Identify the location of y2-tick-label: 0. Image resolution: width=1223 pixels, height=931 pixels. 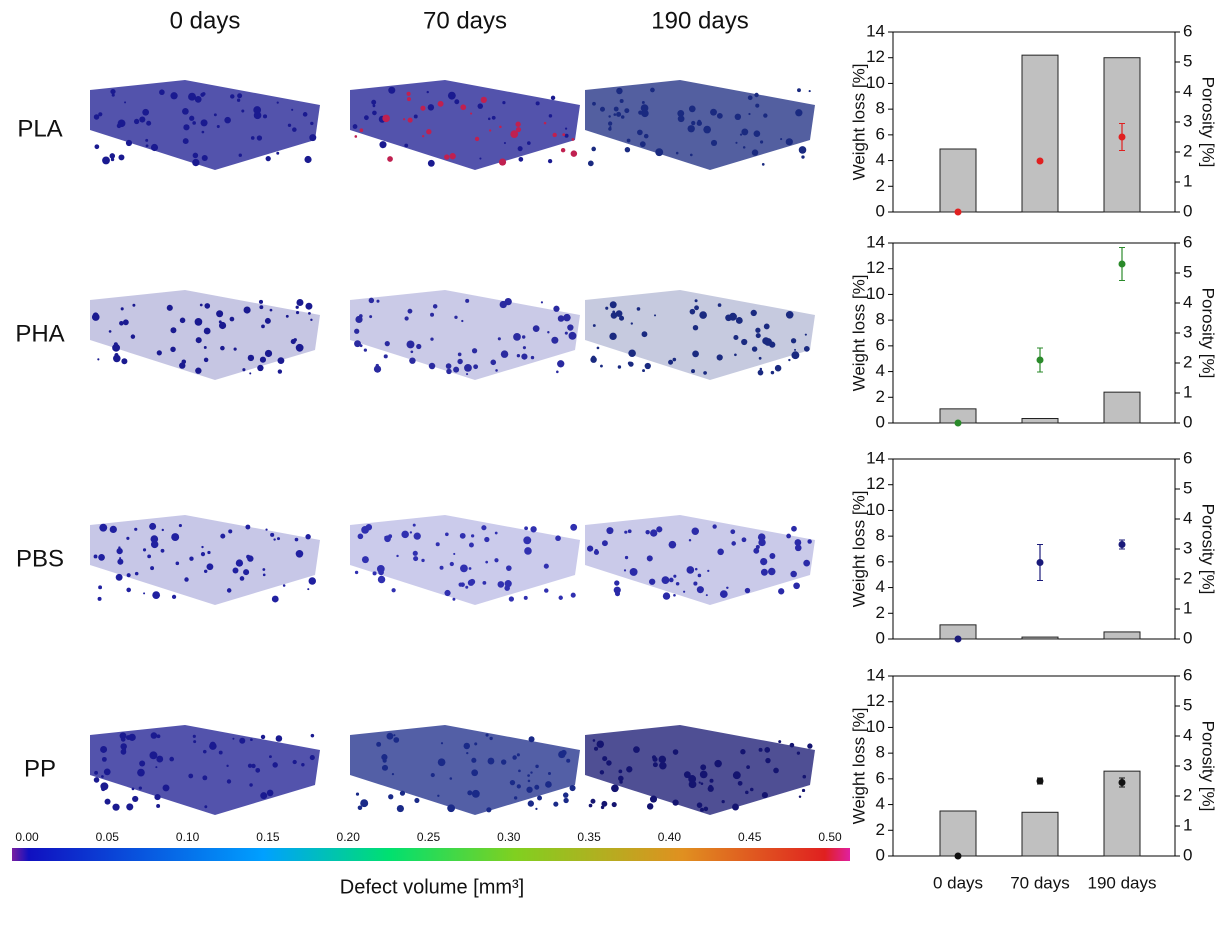
(1187, 421).